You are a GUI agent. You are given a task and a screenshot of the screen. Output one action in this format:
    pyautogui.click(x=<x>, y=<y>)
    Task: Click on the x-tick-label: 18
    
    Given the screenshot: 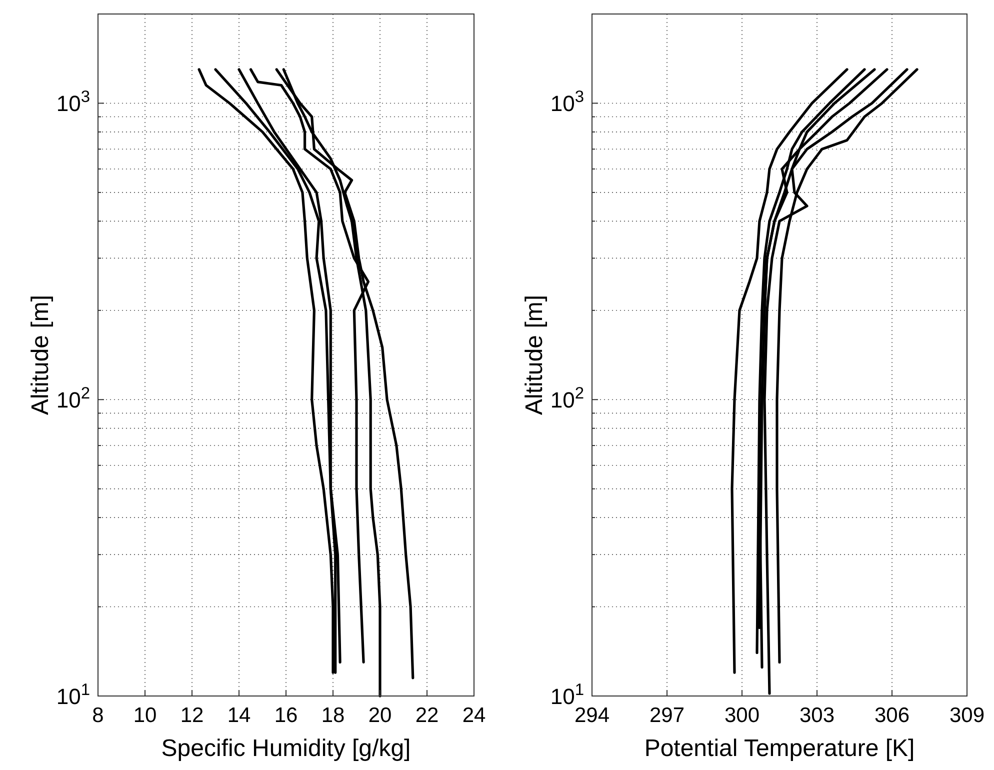 What is the action you would take?
    pyautogui.click(x=333, y=715)
    